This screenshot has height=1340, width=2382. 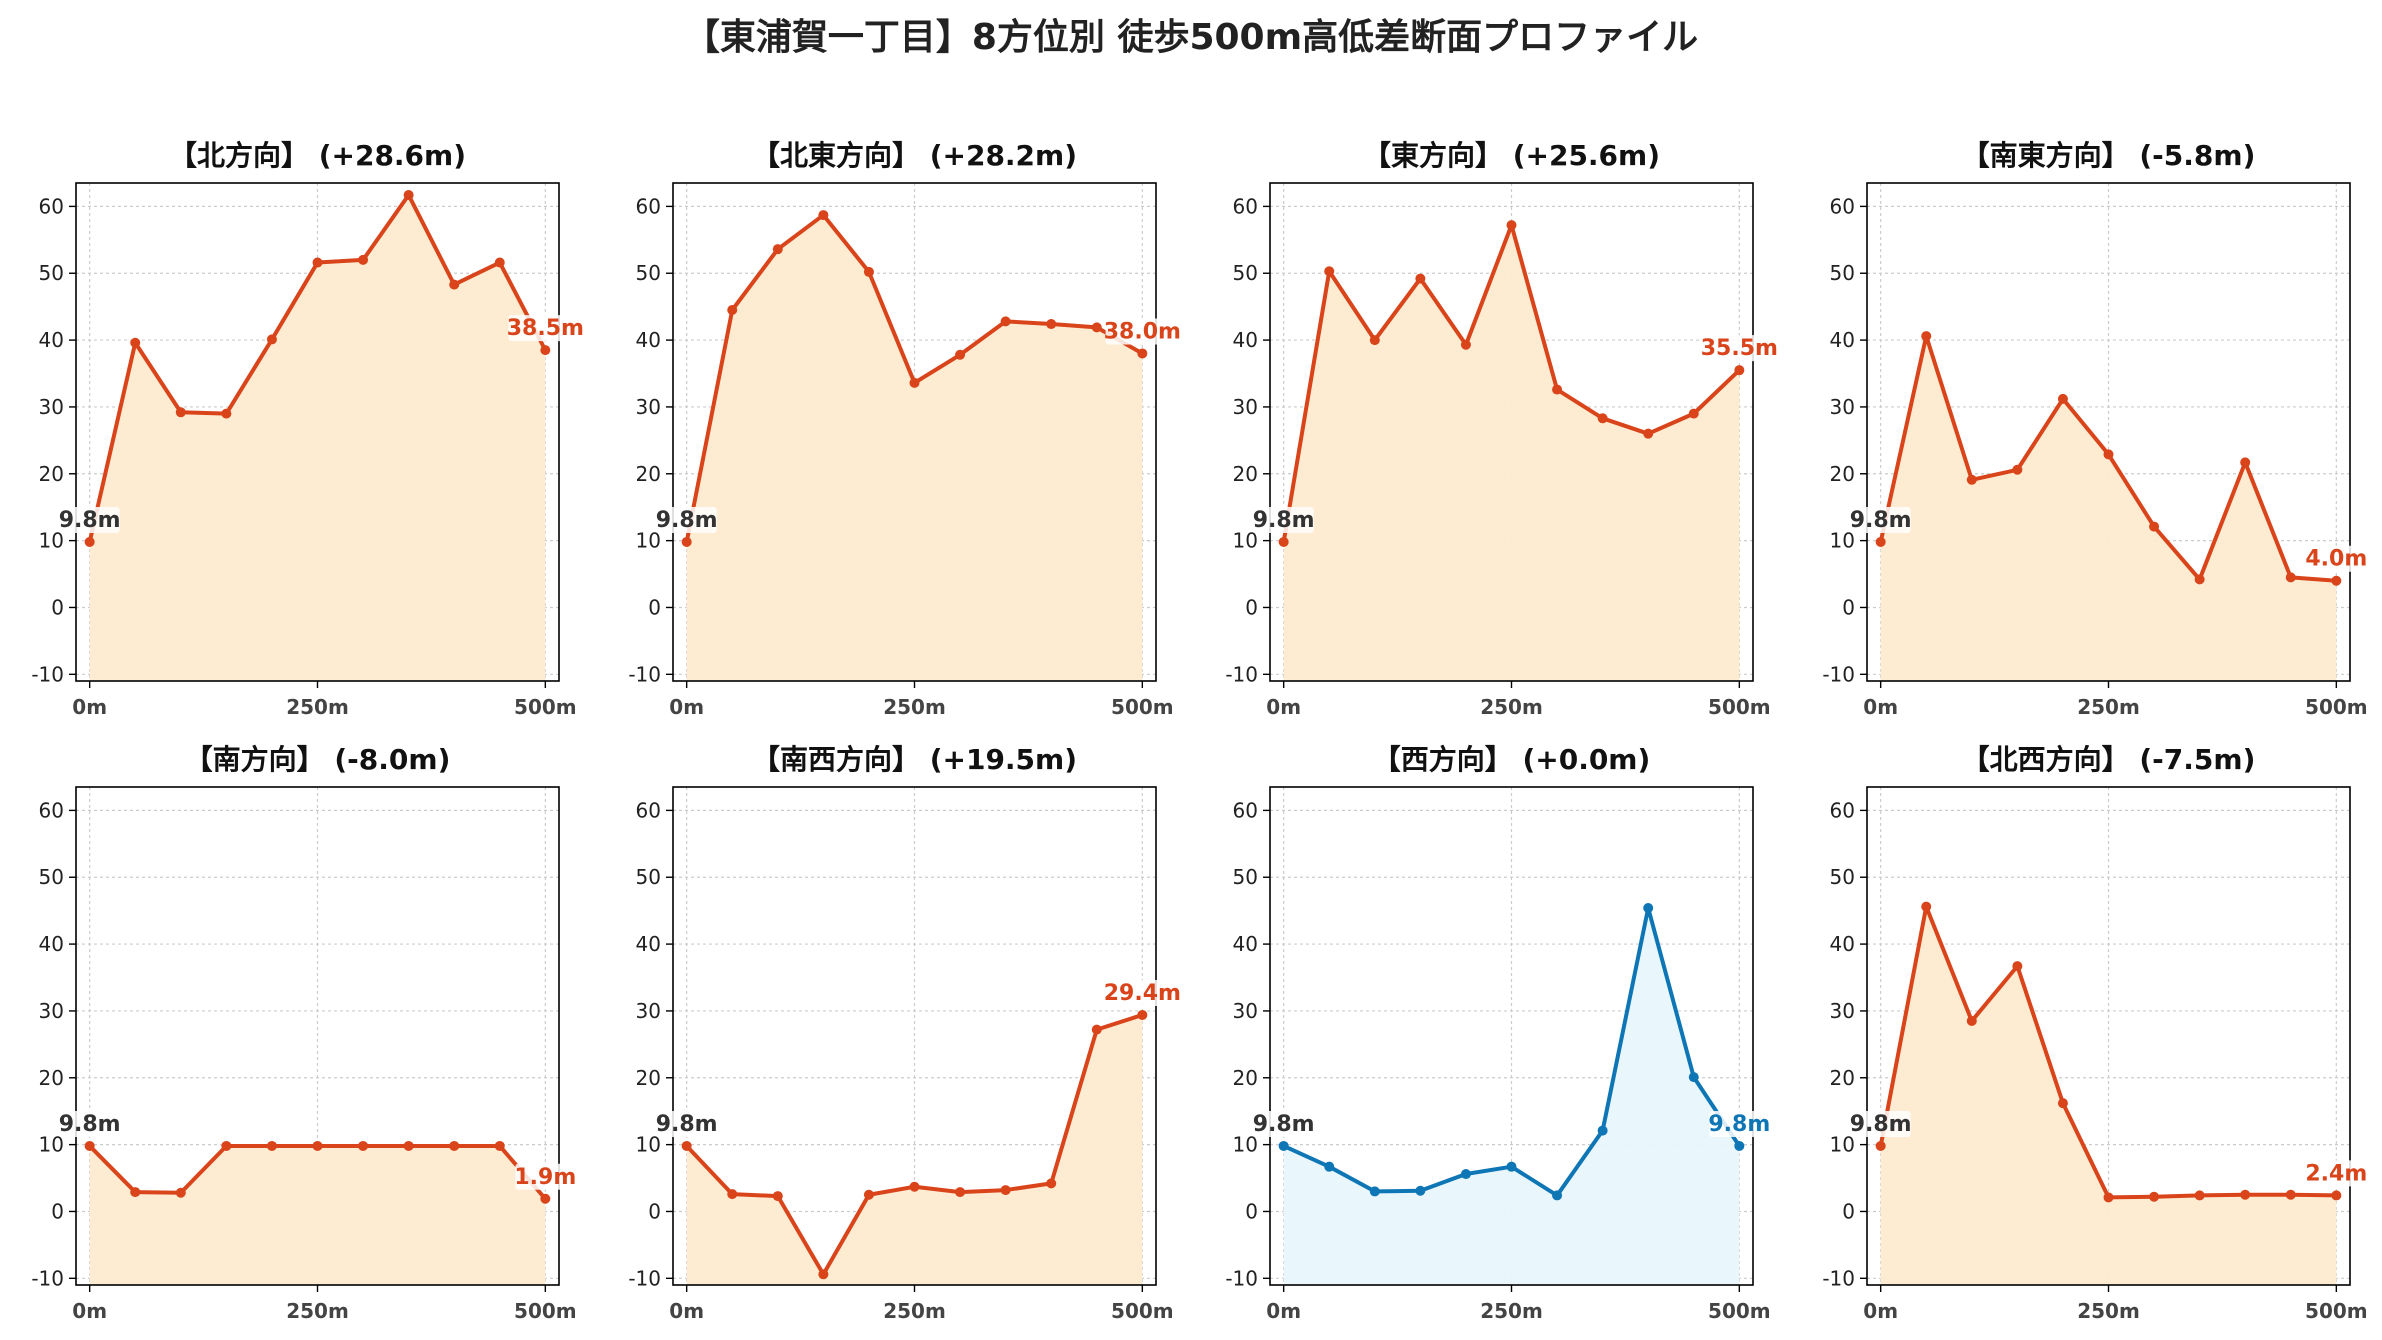 I want to click on y-tick-label: 0, so click(x=1848, y=1211).